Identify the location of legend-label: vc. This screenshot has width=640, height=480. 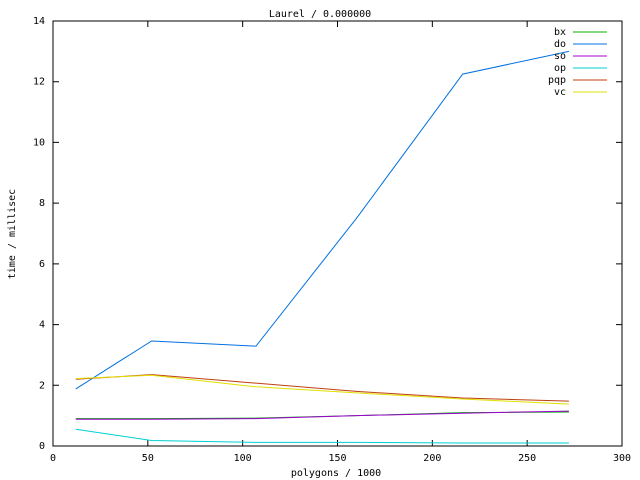
(560, 92).